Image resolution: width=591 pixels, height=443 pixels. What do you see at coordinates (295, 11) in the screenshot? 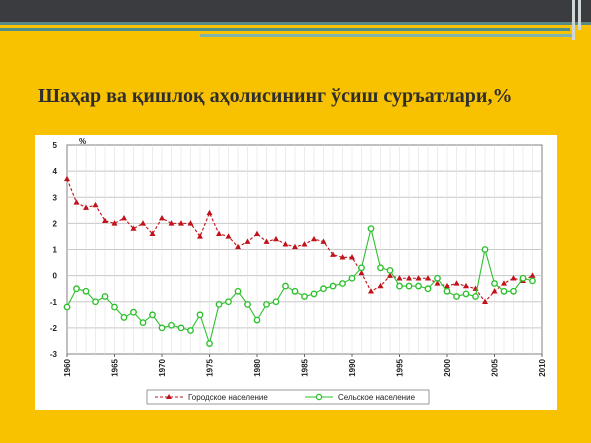
I see `top-bar` at bounding box center [295, 11].